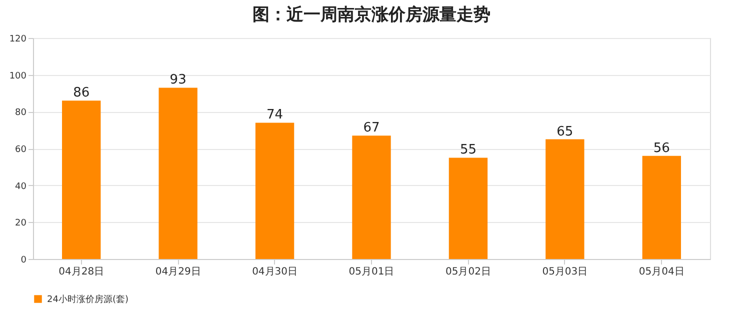  Describe the element at coordinates (275, 115) in the screenshot. I see `data-label: 74` at that location.